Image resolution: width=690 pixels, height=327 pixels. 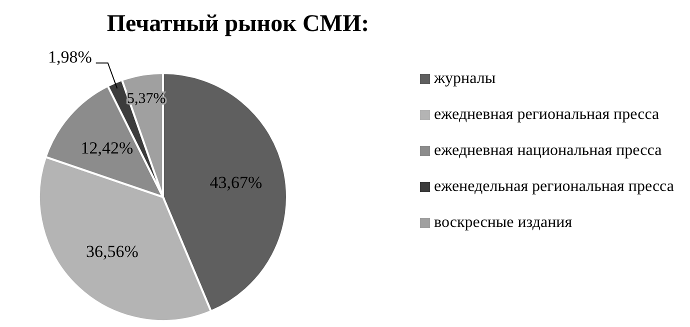 I want to click on data-label: 12,42%, so click(x=107, y=148).